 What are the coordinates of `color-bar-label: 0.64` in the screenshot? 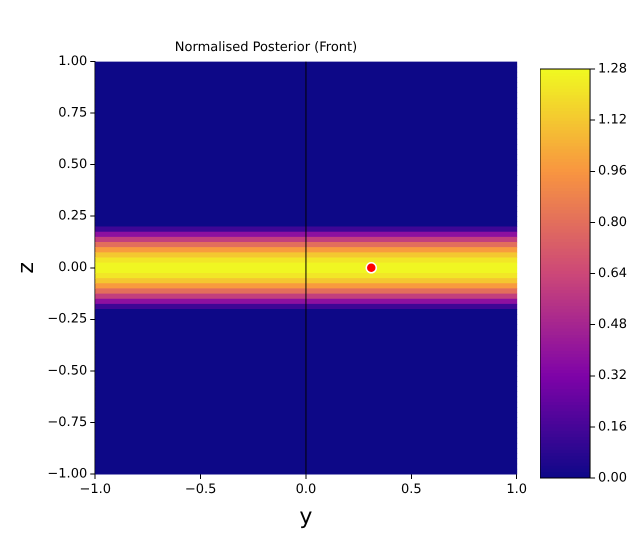 It's located at (613, 273).